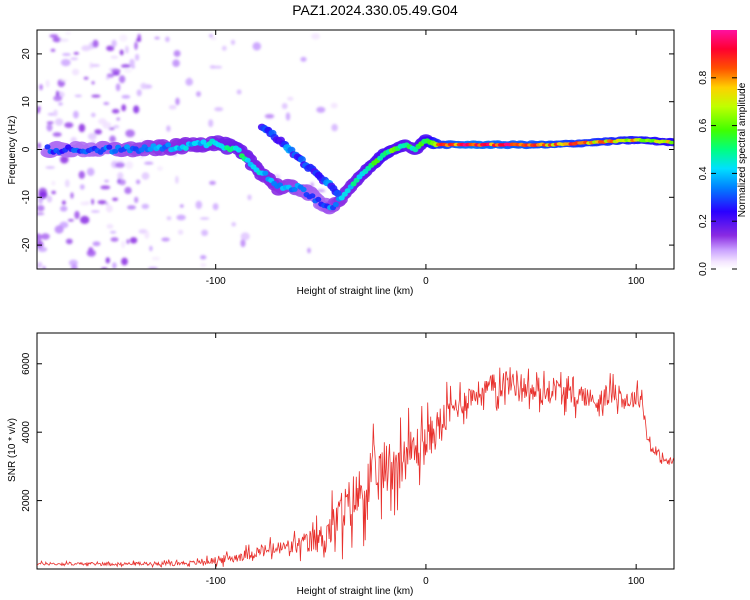 Image resolution: width=750 pixels, height=600 pixels. I want to click on snr-xtick-label: 0, so click(426, 581).